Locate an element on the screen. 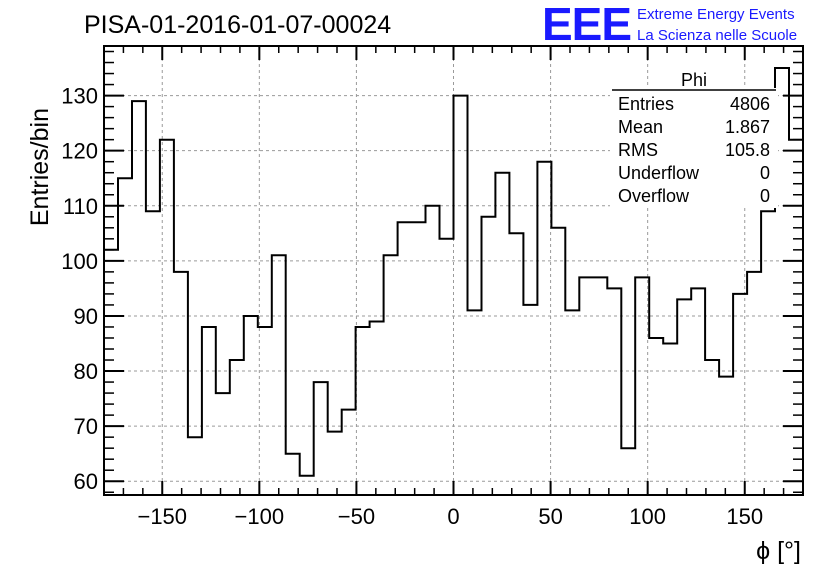 The height and width of the screenshot is (572, 836). stats-box-background is located at coordinates (694, 148).